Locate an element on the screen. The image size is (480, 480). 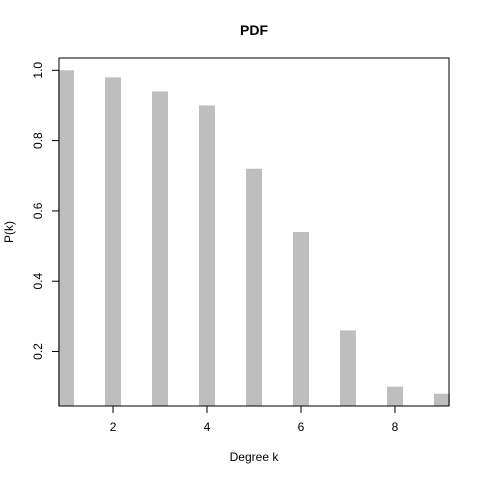
x-tick-label: 8 is located at coordinates (395, 427).